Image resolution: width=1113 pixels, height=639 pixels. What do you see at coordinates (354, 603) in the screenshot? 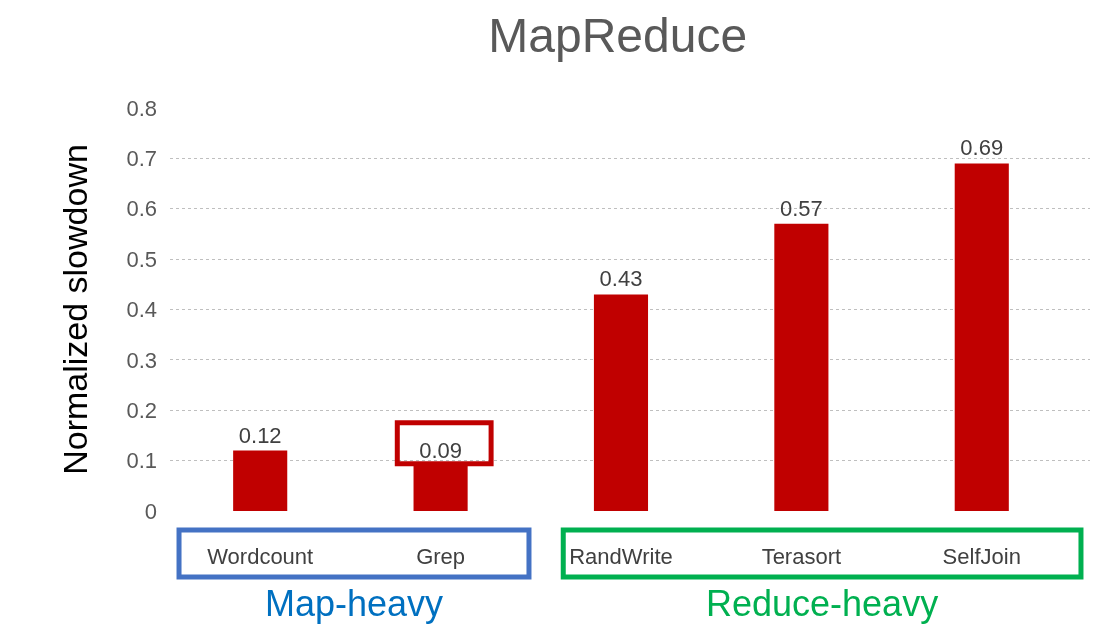
I see `text: Map-heavy` at bounding box center [354, 603].